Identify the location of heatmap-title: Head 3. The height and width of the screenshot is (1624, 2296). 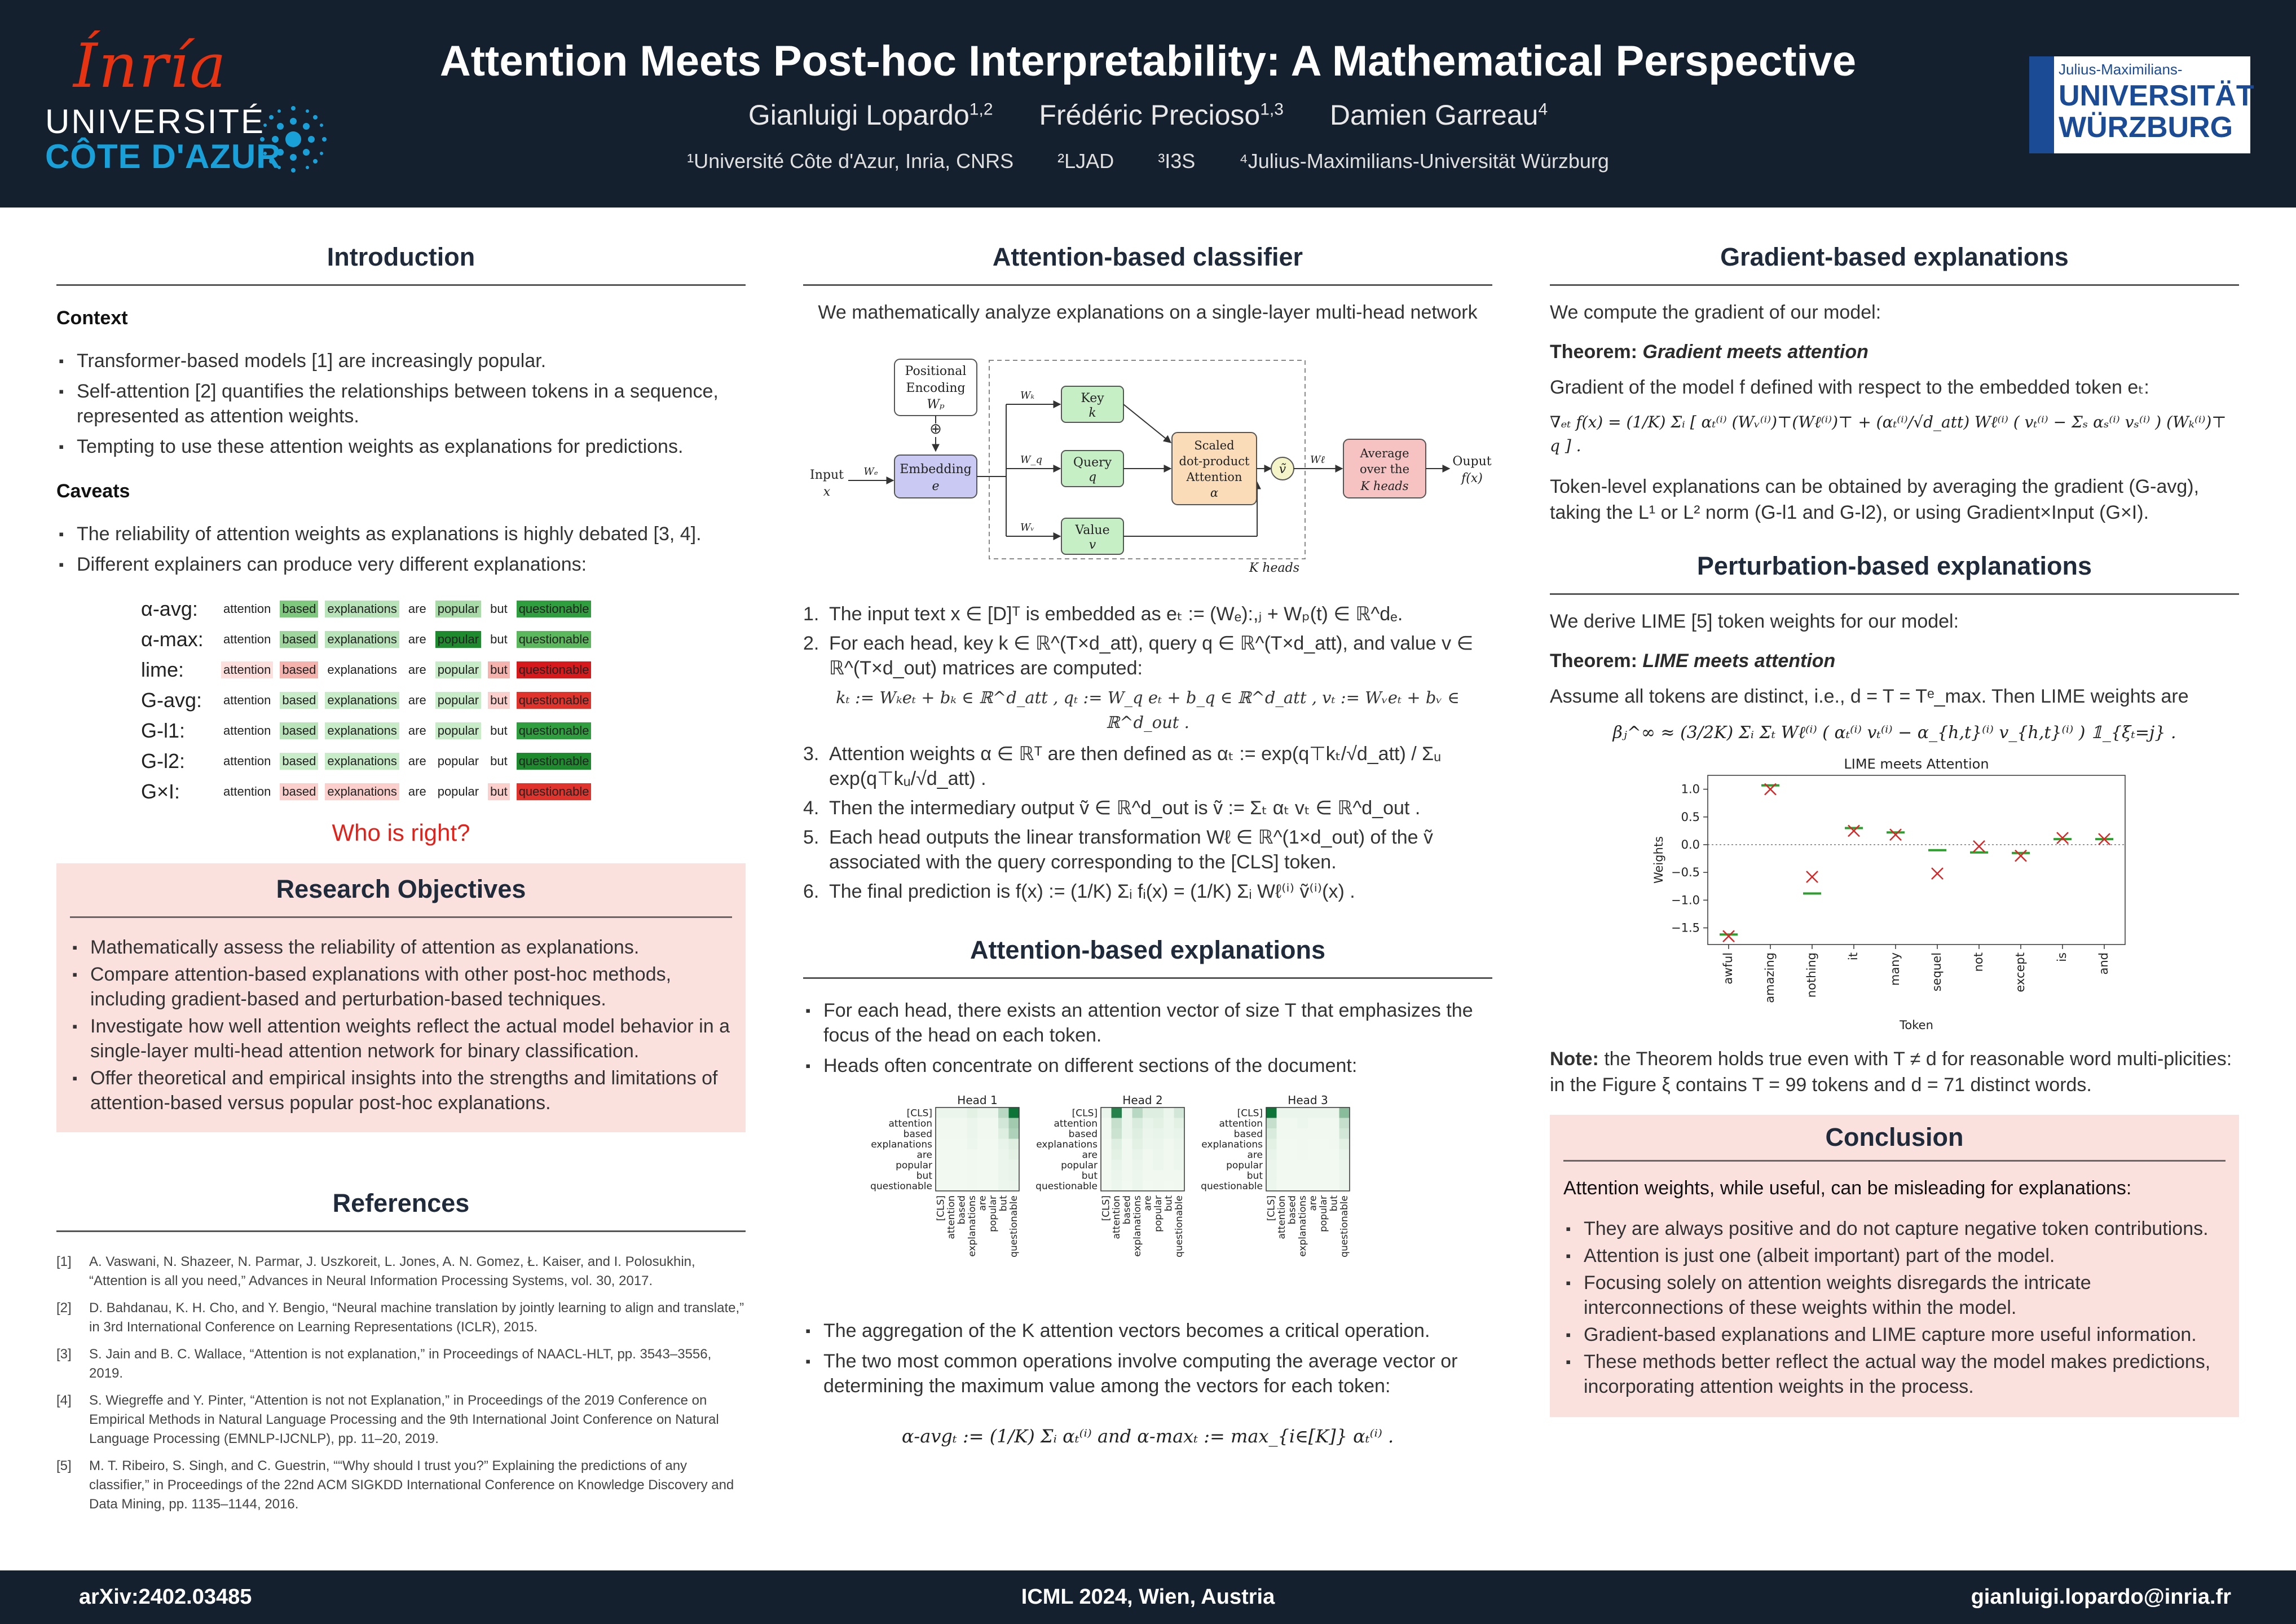
(1308, 1100).